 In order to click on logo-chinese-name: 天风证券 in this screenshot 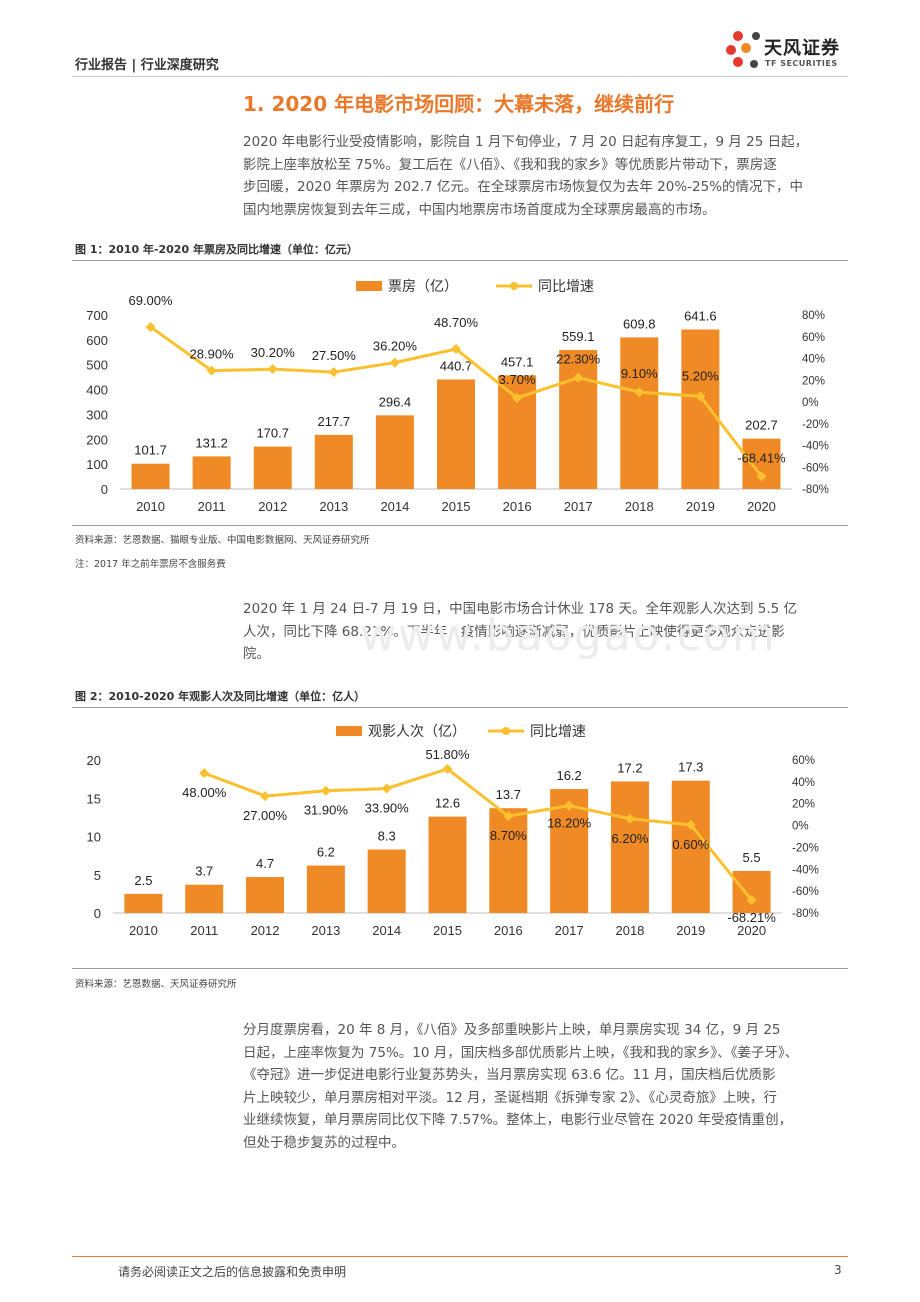, I will do `click(802, 48)`.